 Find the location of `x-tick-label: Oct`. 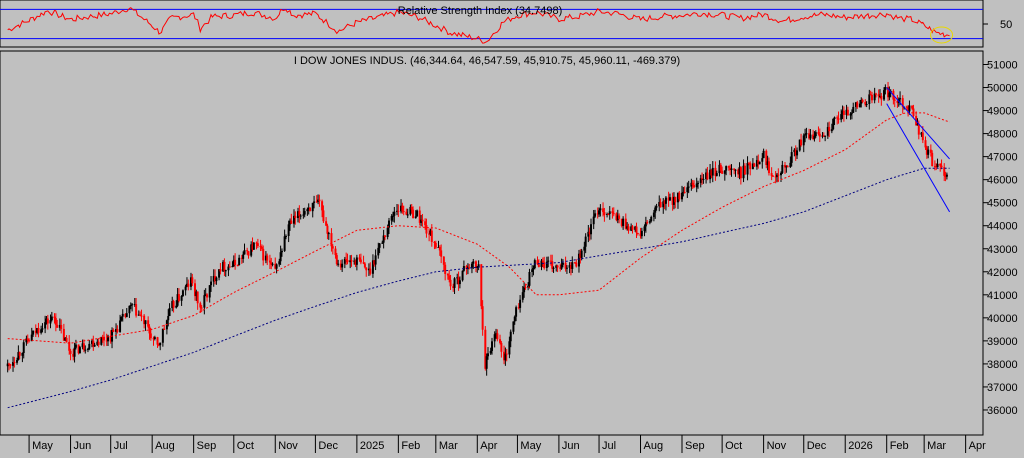

x-tick-label: Oct is located at coordinates (245, 446).